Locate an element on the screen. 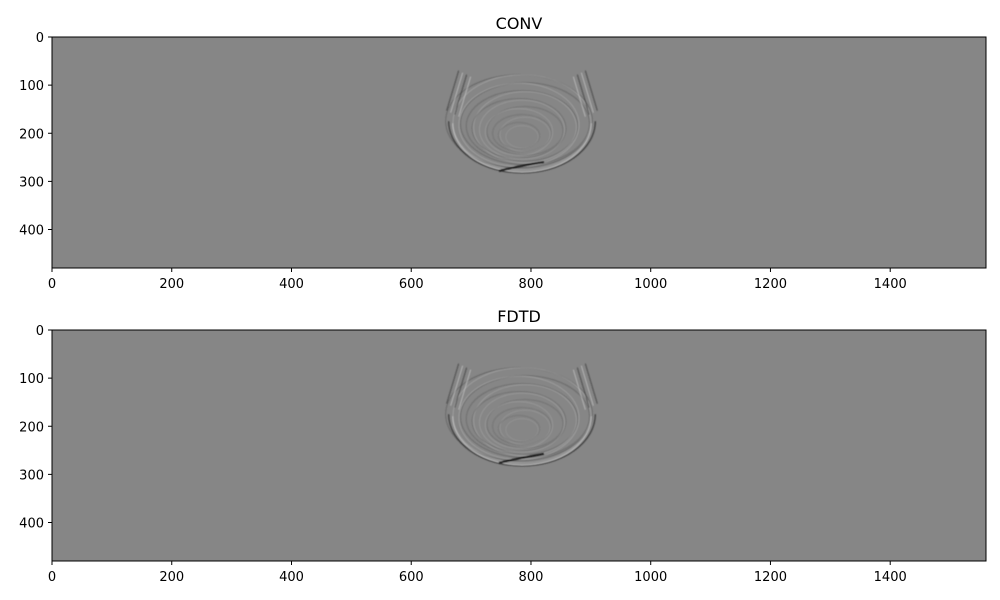 This screenshot has width=1000, height=600. chart-title: CONV is located at coordinates (519, 23).